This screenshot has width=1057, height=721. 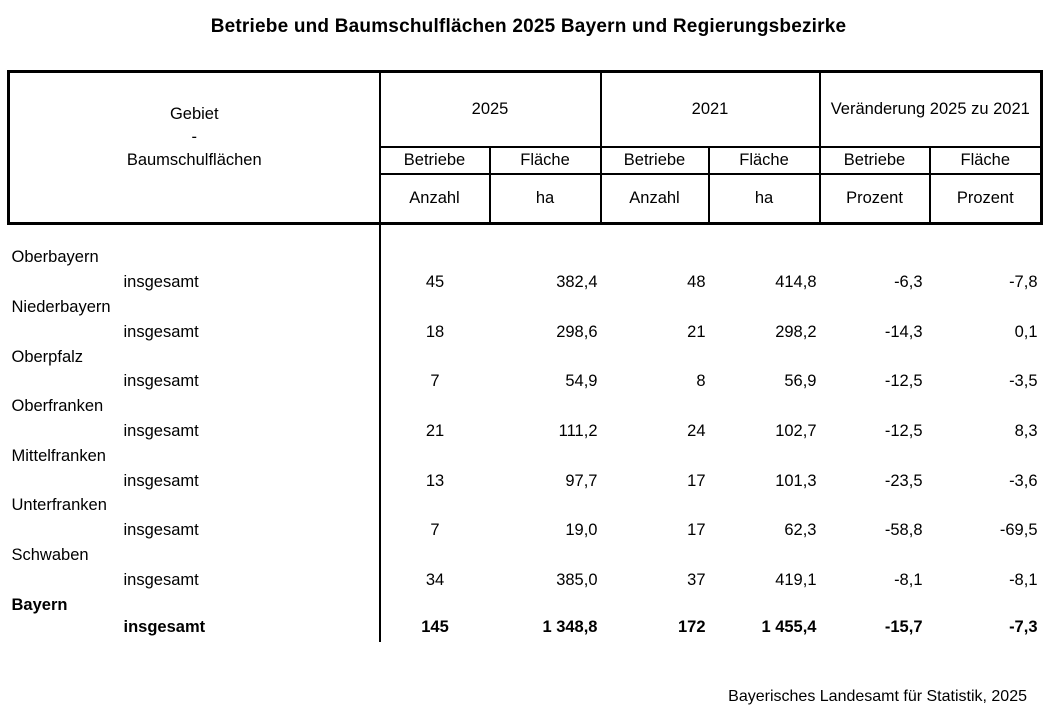 I want to click on cell-flaeche-change: -3,5, so click(x=1023, y=381).